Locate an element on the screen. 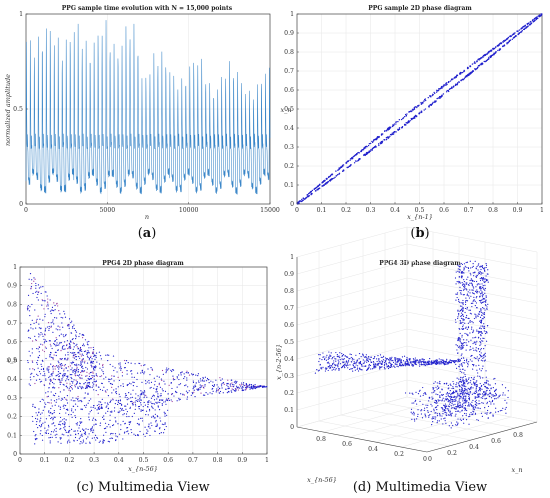  panel-c-y-tick-label: 0.7 is located at coordinates (12, 323).